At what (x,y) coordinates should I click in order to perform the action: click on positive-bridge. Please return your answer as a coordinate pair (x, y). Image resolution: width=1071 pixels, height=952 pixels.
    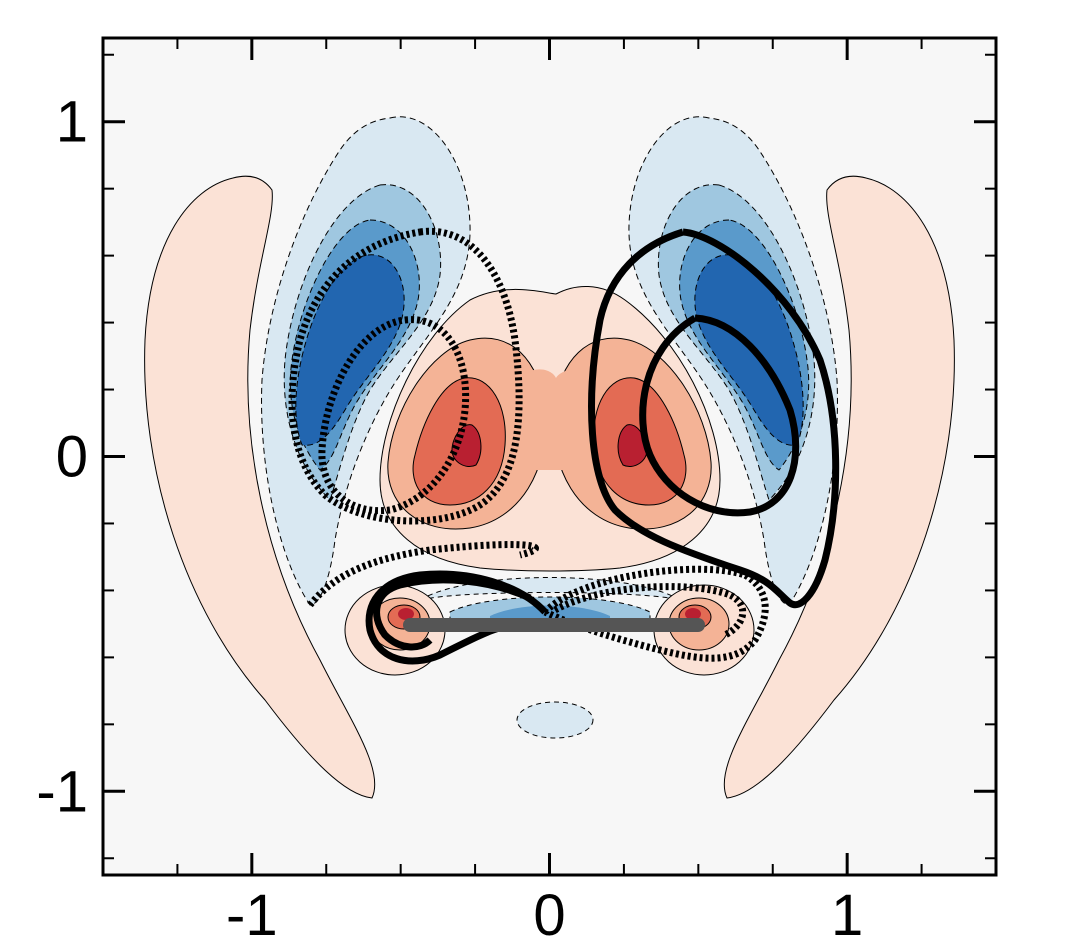
    Looking at the image, I should click on (560, 419).